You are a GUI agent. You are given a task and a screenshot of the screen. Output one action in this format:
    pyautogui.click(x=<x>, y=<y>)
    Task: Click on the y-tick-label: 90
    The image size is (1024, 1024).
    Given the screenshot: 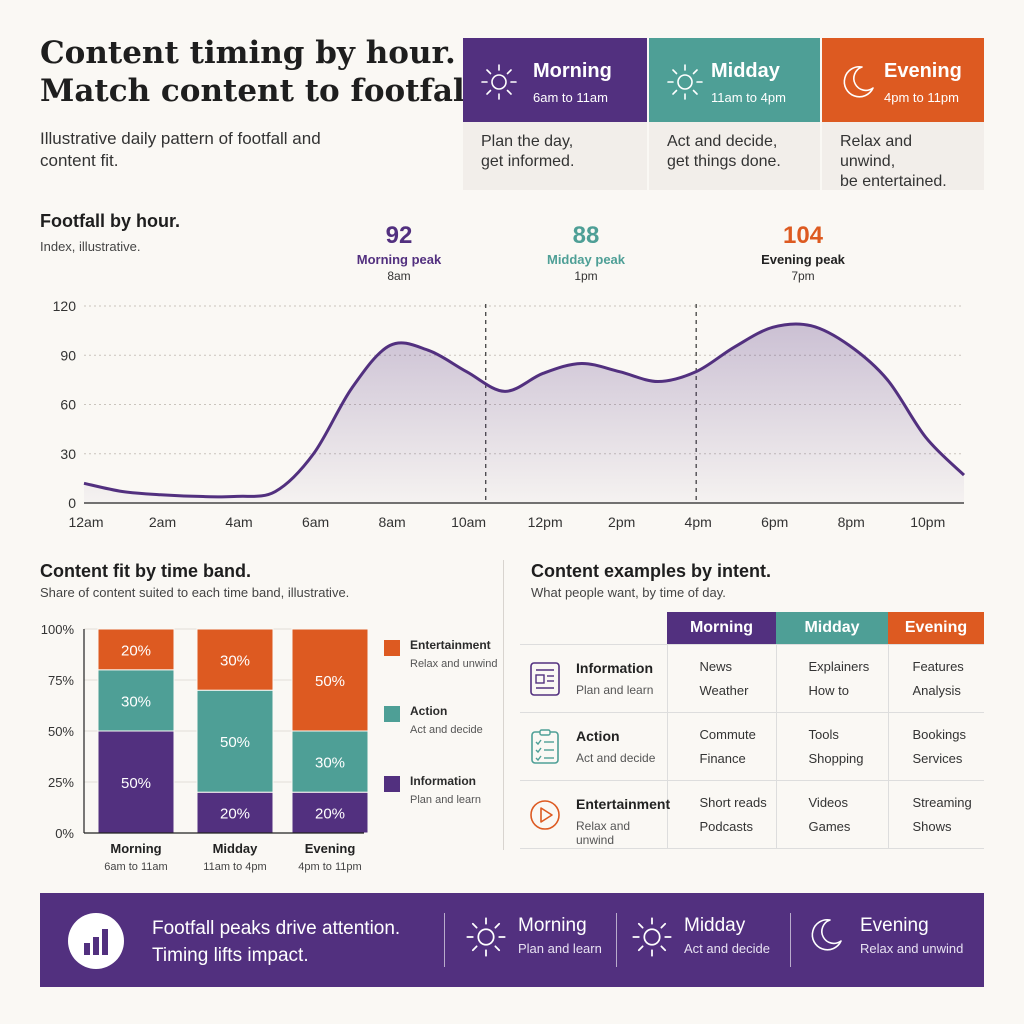 What is the action you would take?
    pyautogui.click(x=68, y=355)
    